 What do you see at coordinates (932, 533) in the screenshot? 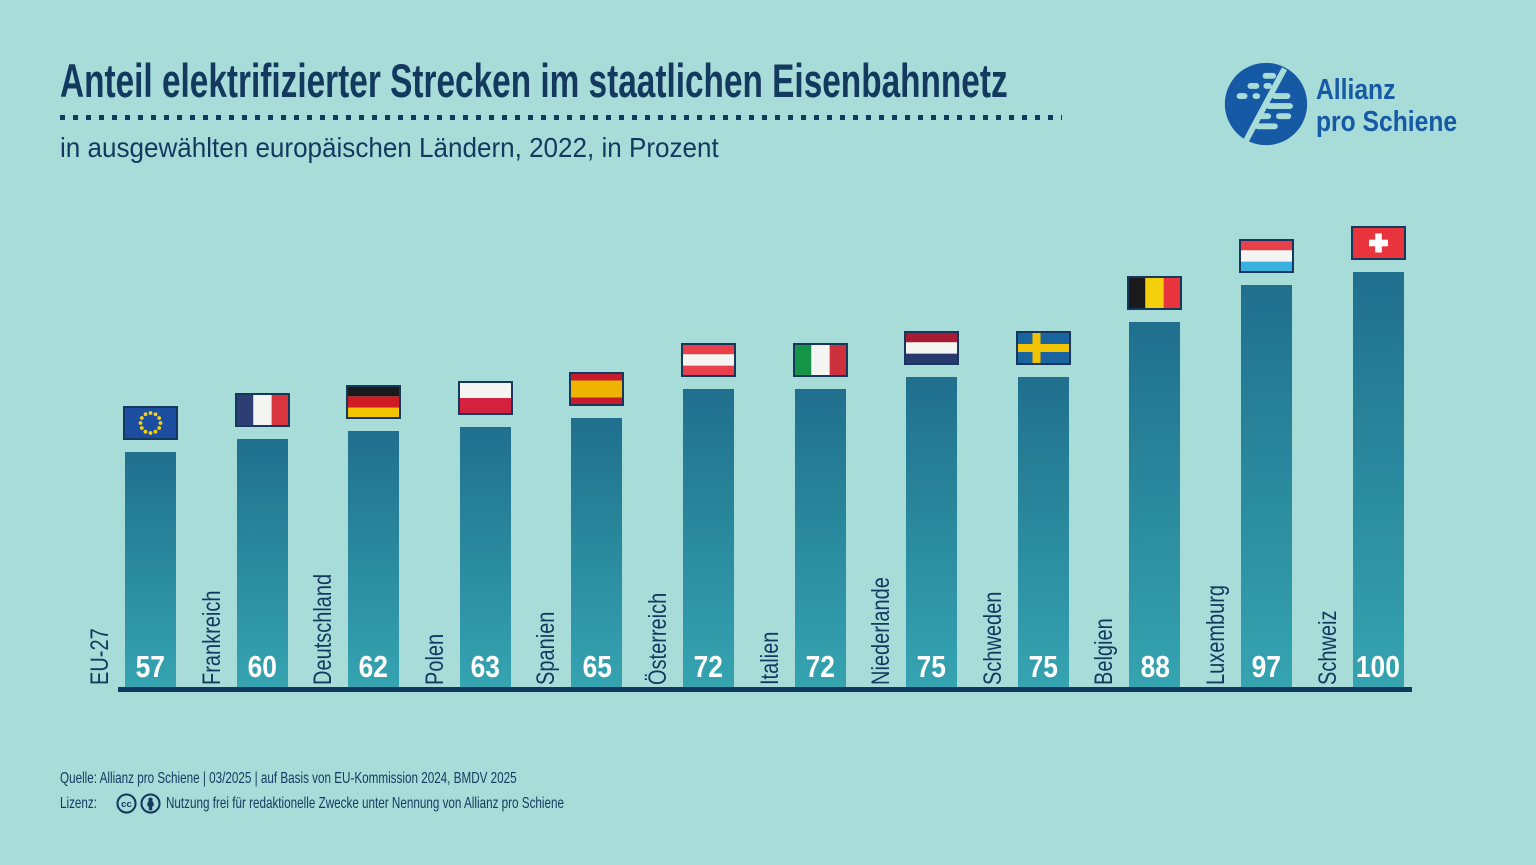
I see `bar-netherlands` at bounding box center [932, 533].